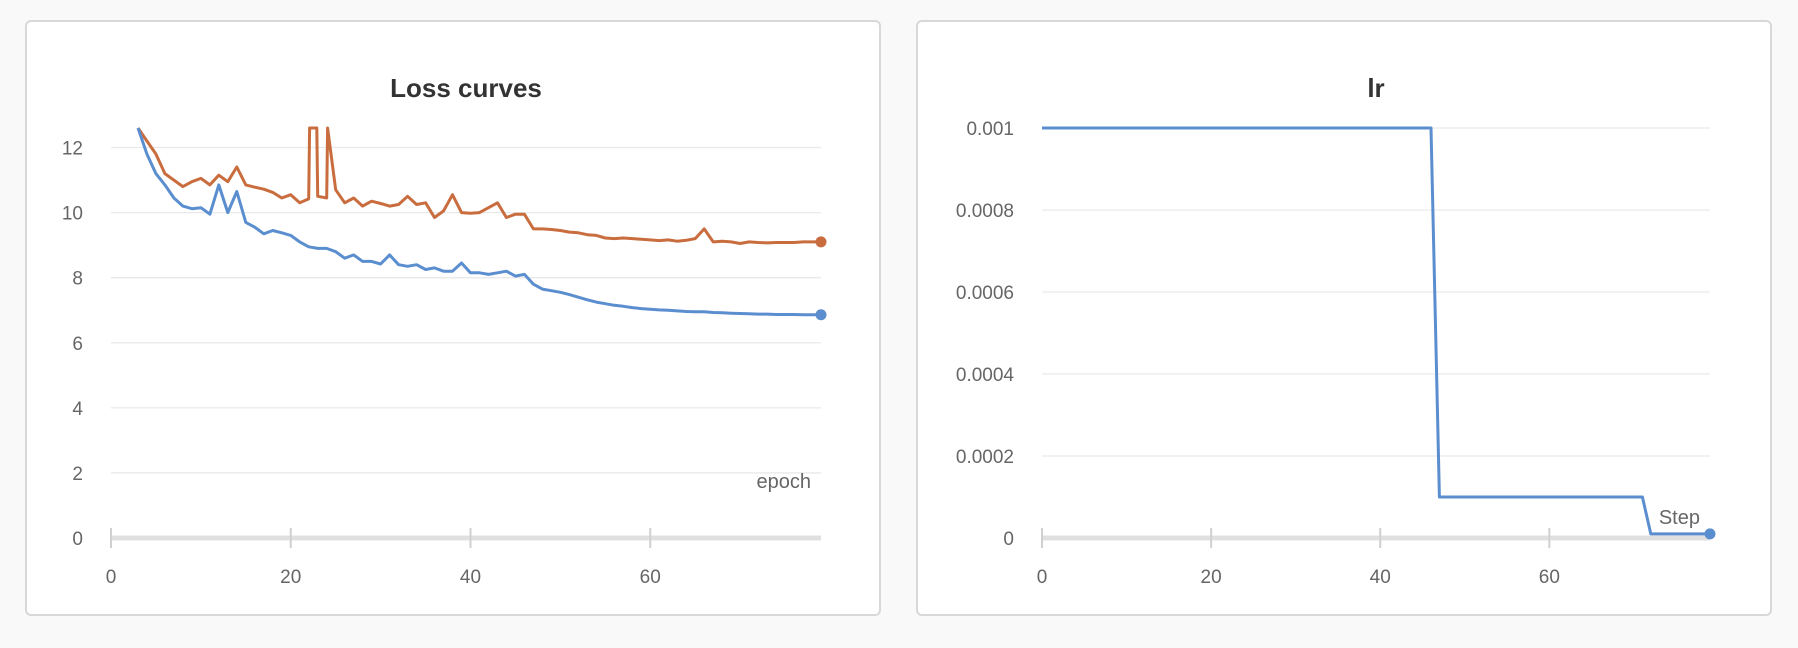 The height and width of the screenshot is (648, 1798). What do you see at coordinates (77, 344) in the screenshot?
I see `y-tick-label: 6` at bounding box center [77, 344].